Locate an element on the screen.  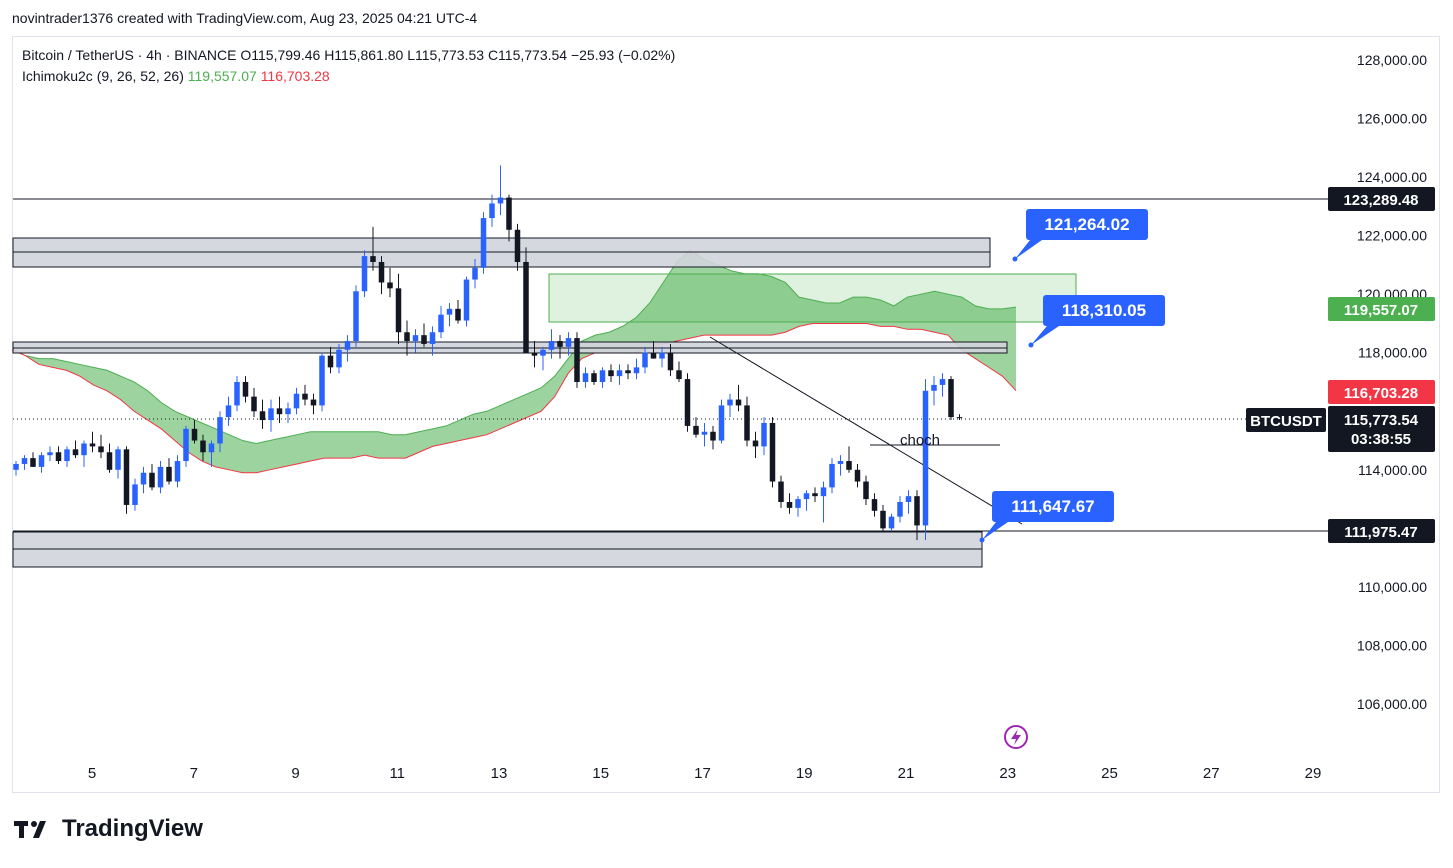
price-axis-tick: 124,000.00 is located at coordinates (1392, 177).